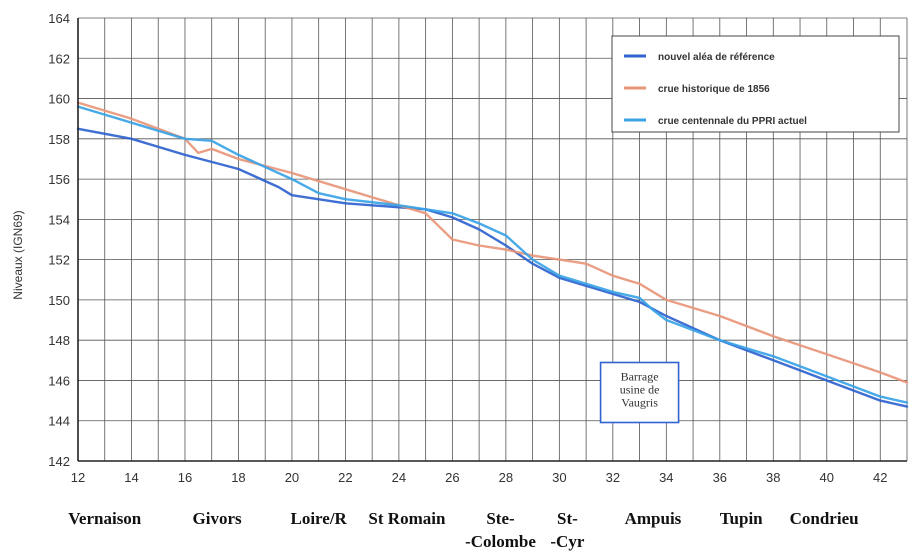  I want to click on place-label: Givors, so click(217, 518).